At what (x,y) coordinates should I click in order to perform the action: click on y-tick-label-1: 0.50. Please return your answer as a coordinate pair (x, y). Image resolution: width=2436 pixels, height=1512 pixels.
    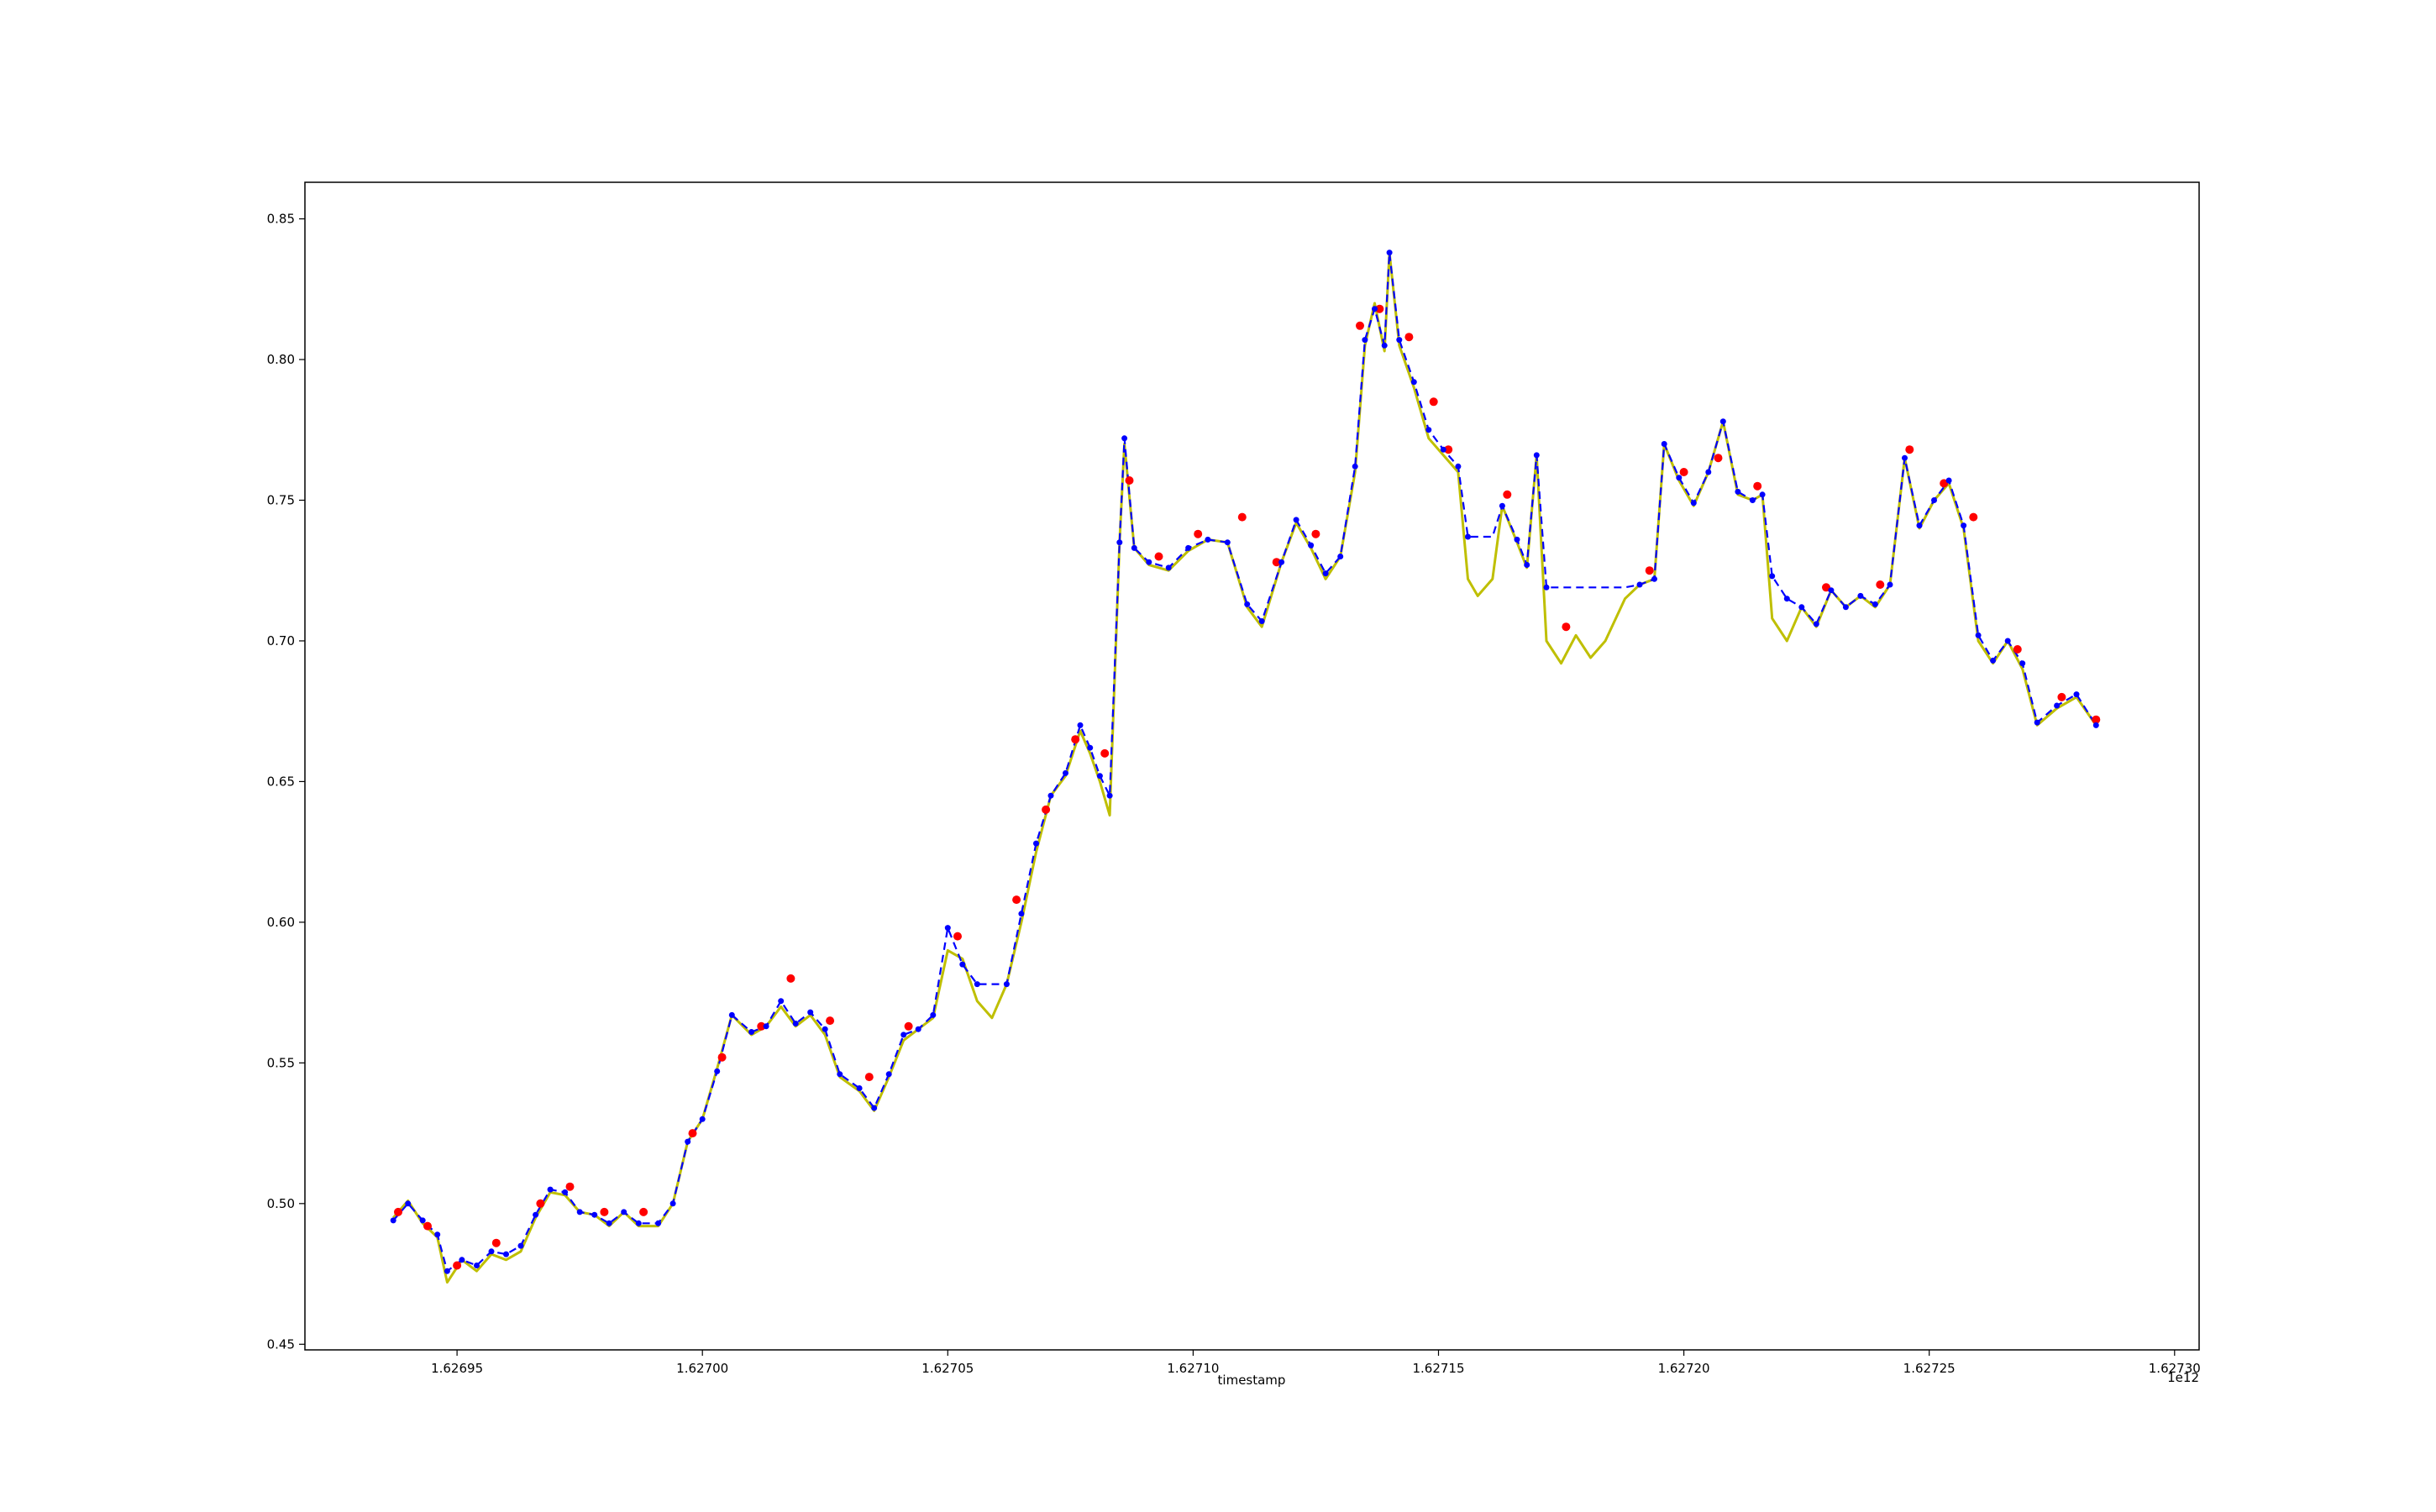
    Looking at the image, I should click on (281, 1203).